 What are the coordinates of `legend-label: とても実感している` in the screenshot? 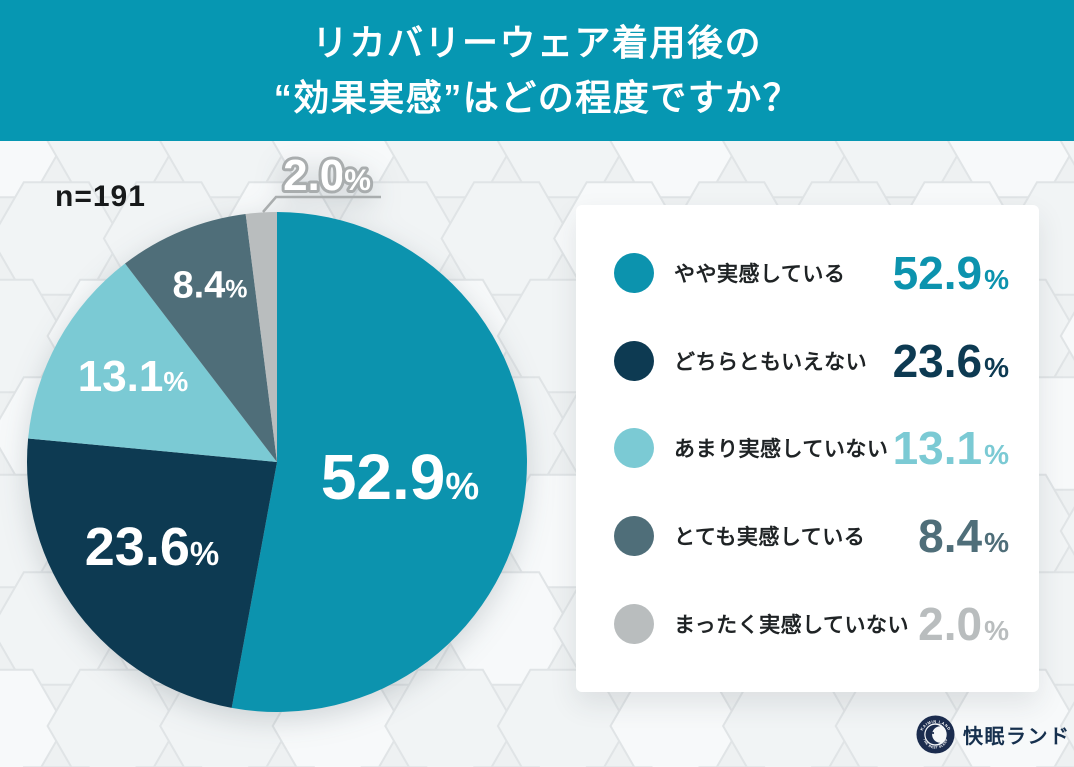 It's located at (770, 538).